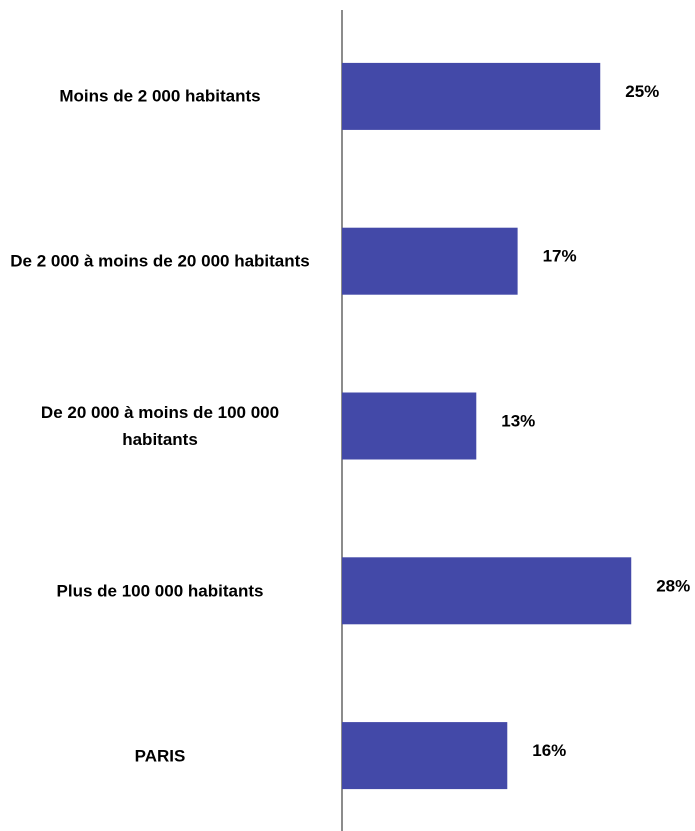 The image size is (695, 831). Describe the element at coordinates (160, 591) in the screenshot. I see `category-label: Plus de 100 000 habitants` at that location.